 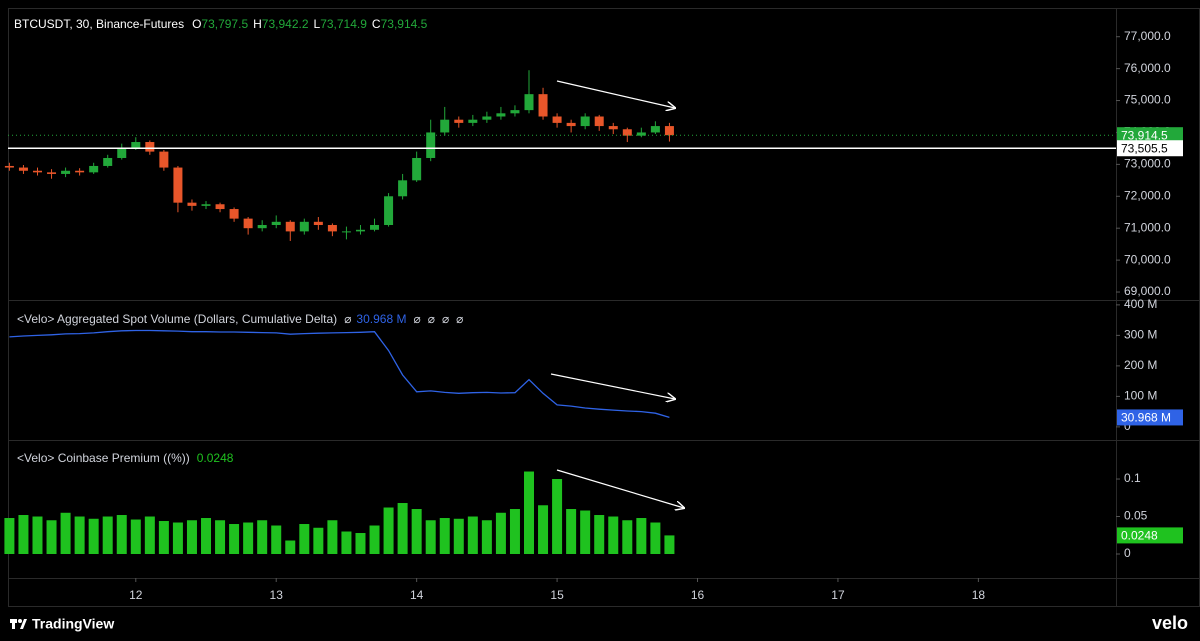 What do you see at coordinates (1147, 291) in the screenshot?
I see `y-tick-label: 69,000.0` at bounding box center [1147, 291].